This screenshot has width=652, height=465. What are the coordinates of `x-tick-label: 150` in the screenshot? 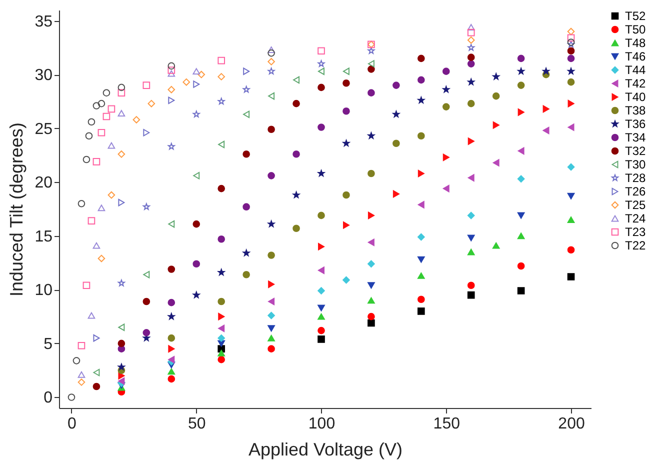 It's located at (446, 424).